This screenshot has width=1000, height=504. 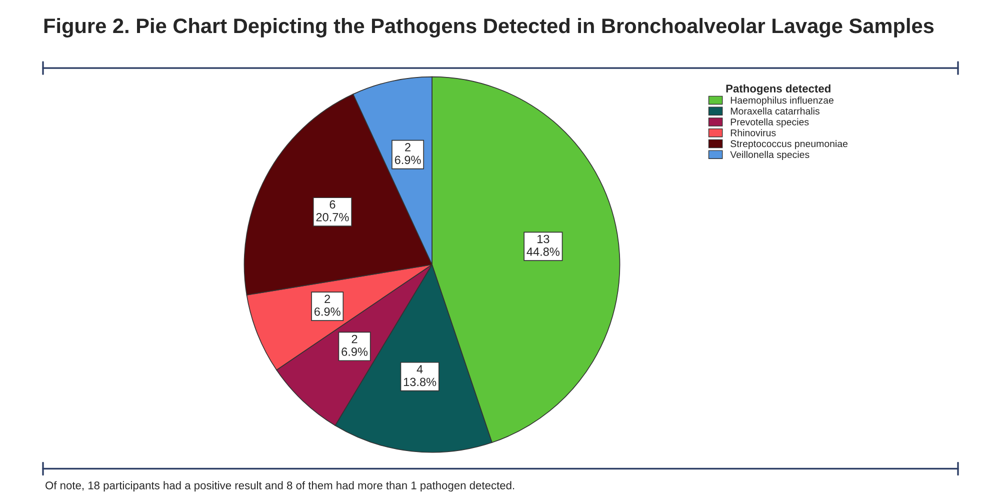 I want to click on legend-label: Prevotella species, so click(x=769, y=123).